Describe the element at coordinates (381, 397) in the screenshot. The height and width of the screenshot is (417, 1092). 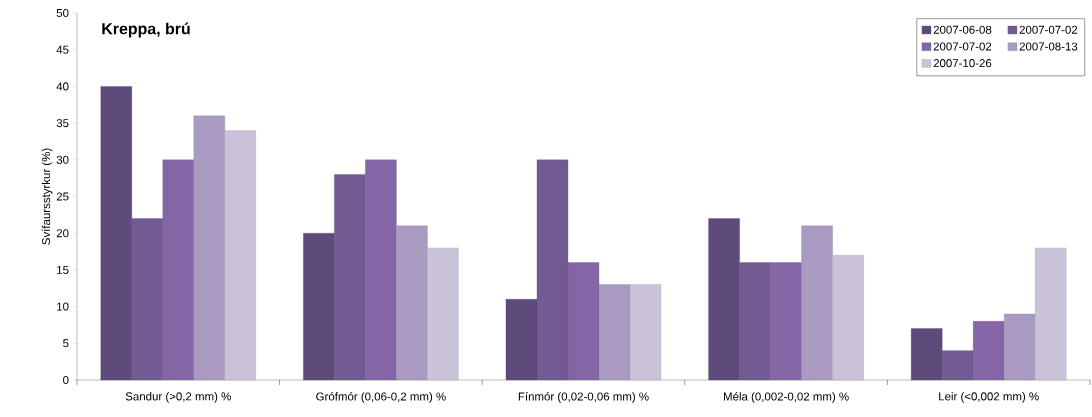
I see `x-tick-label: Grófmór (0,06-0,2 mm) %` at that location.